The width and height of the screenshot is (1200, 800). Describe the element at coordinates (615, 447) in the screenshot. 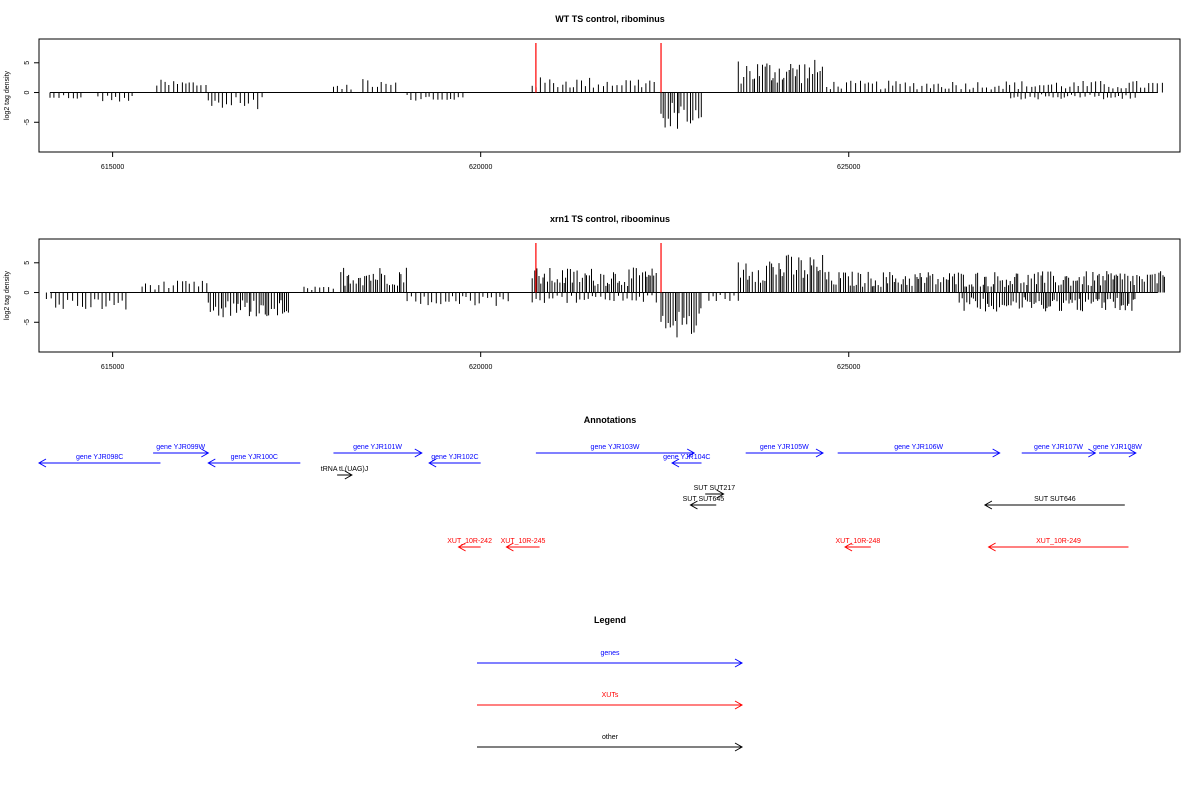

I see `feature-label: gene YJR103W` at that location.